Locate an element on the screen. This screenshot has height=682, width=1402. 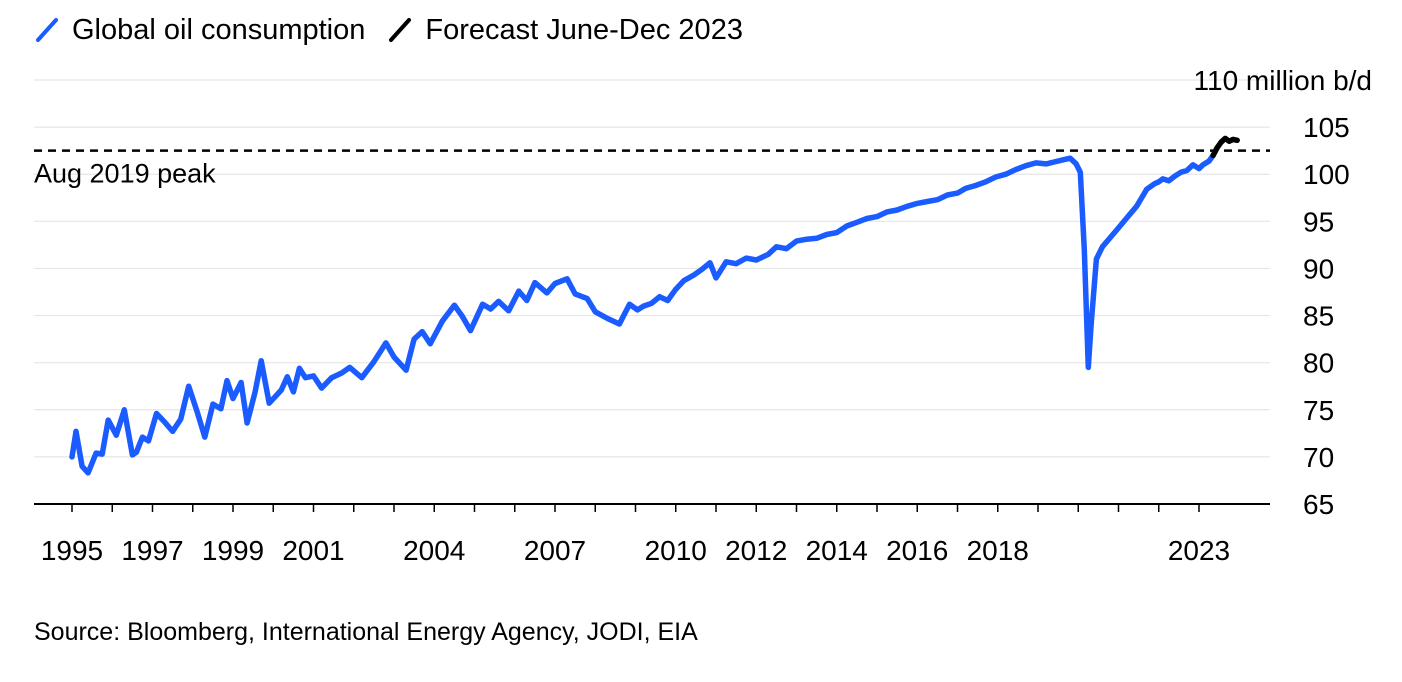
legend-swatch-forecast is located at coordinates (400, 30).